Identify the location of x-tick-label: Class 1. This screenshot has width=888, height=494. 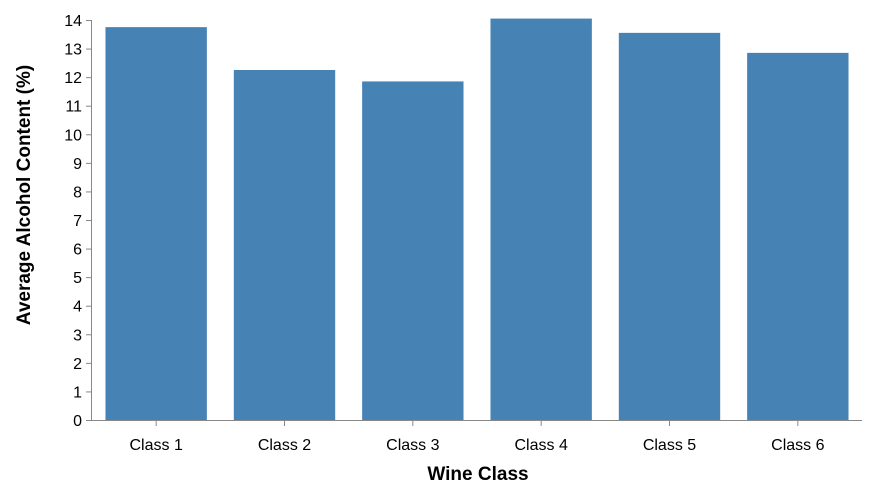
(155, 445).